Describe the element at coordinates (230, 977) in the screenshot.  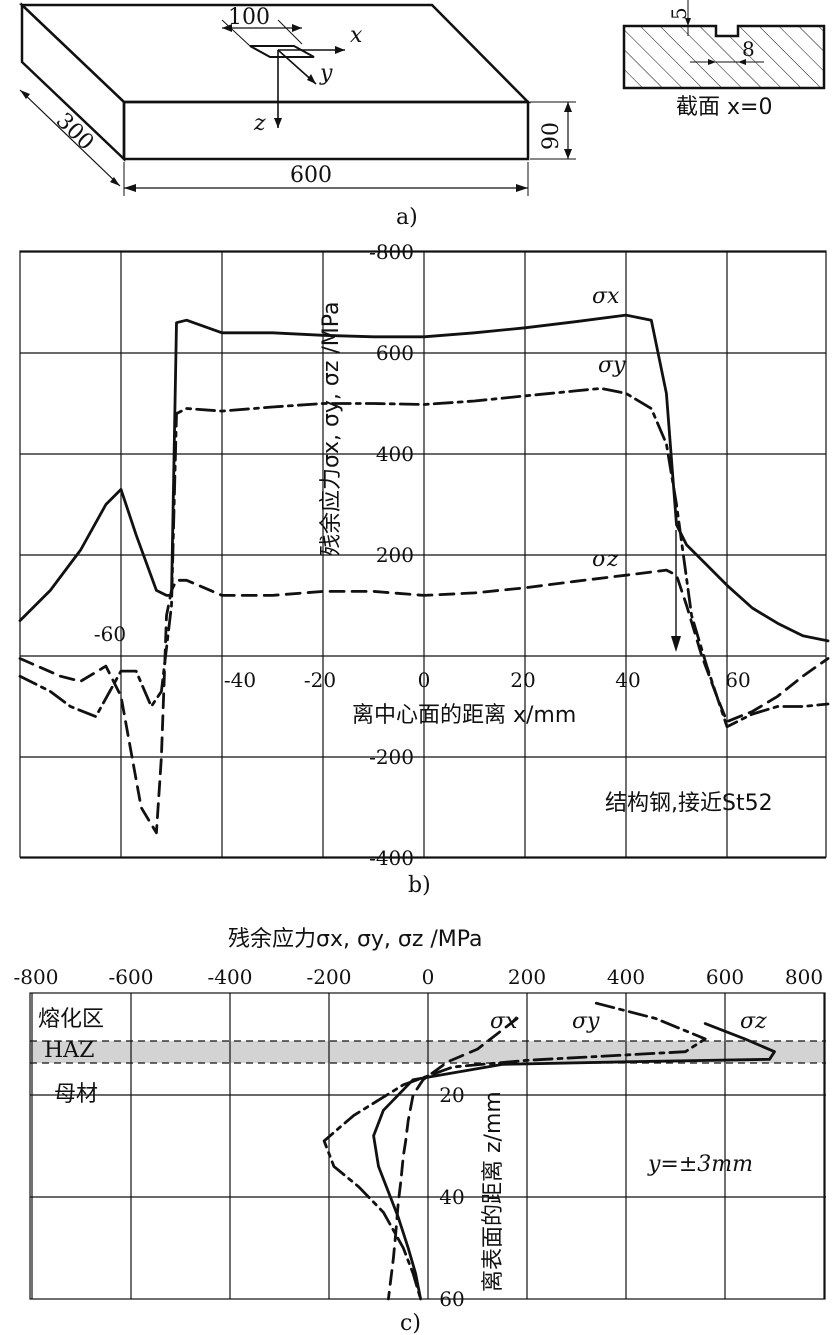
I see `chart-c-xtick: -400` at that location.